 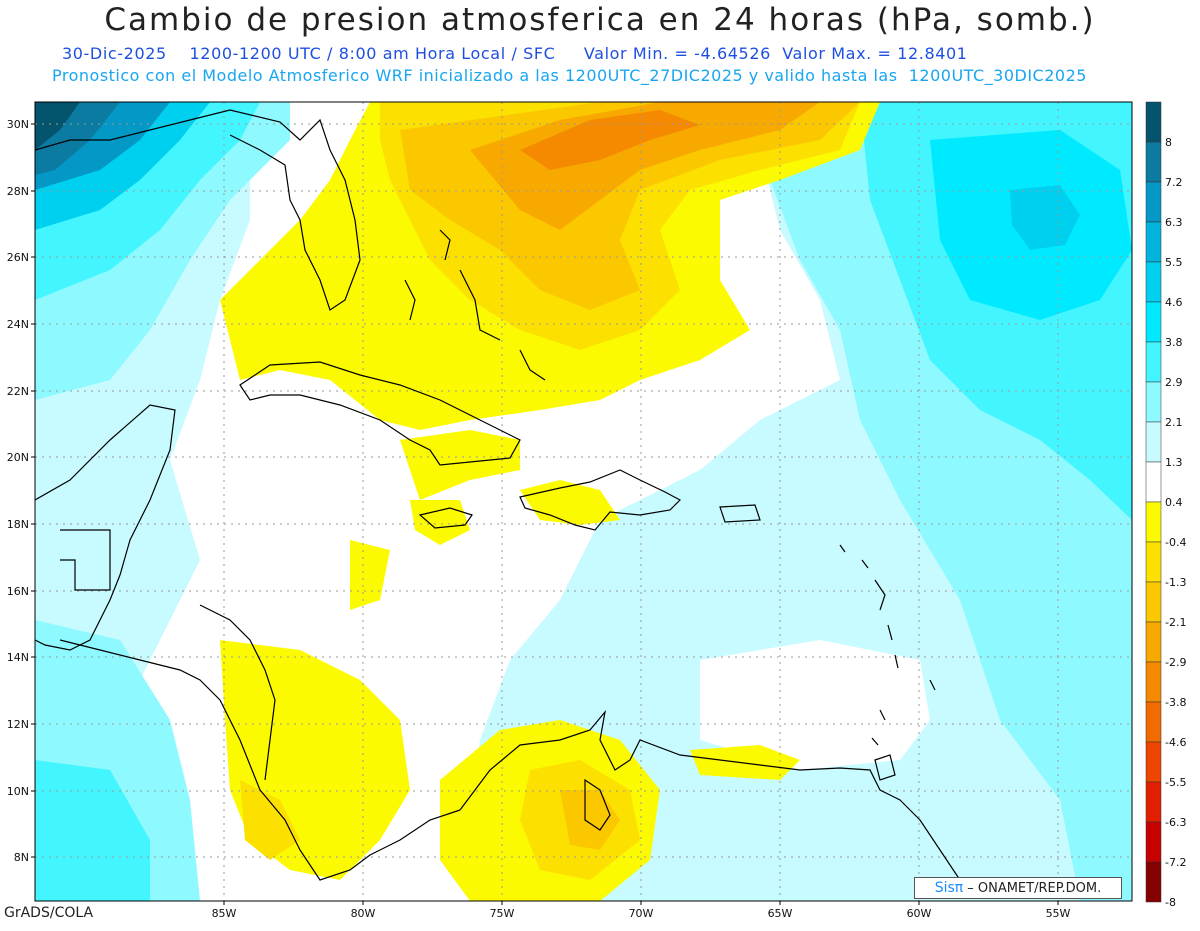 I want to click on lon-label: 65W, so click(x=780, y=913).